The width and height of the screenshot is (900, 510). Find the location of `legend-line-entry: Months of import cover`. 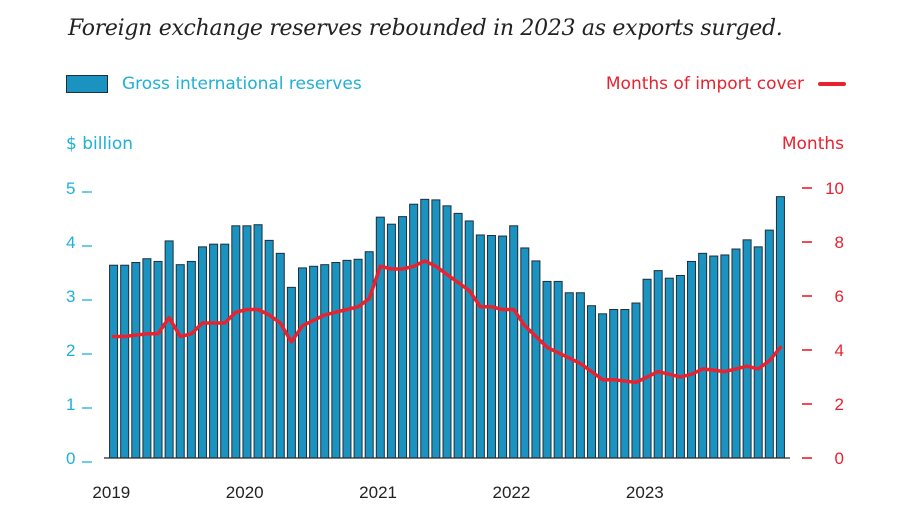

legend-line-entry: Months of import cover is located at coordinates (726, 84).